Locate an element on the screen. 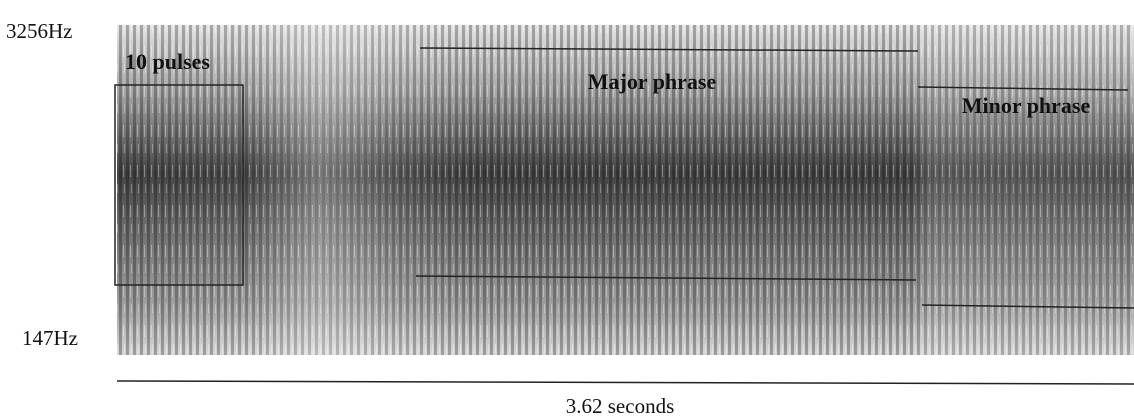 The width and height of the screenshot is (1134, 419). freq-min-label: 147Hz is located at coordinates (50, 338).